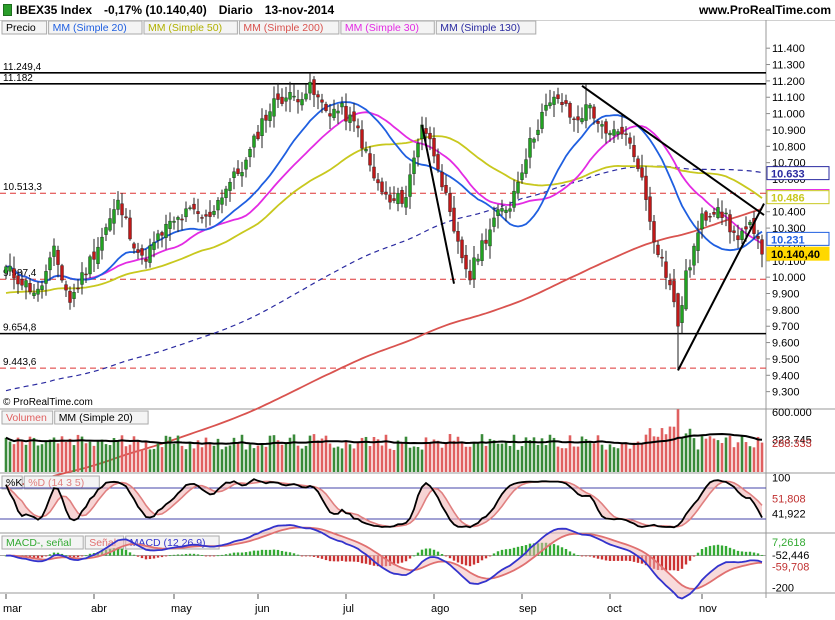 The image size is (835, 620). I want to click on level-label: 9.654,8, so click(20, 328).